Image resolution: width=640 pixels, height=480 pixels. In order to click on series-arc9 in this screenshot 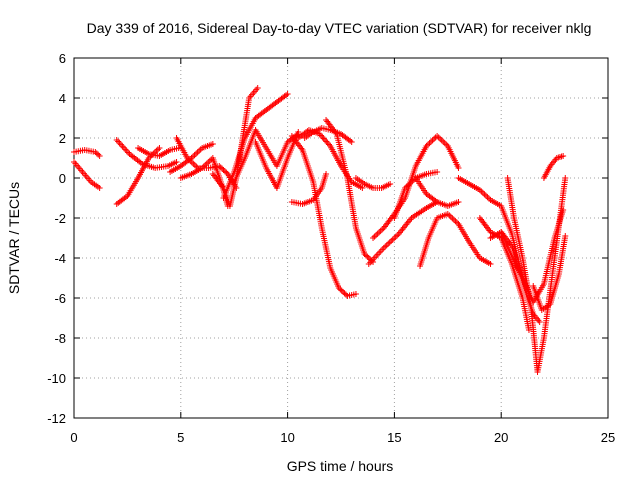, I will do `click(235, 147)`.